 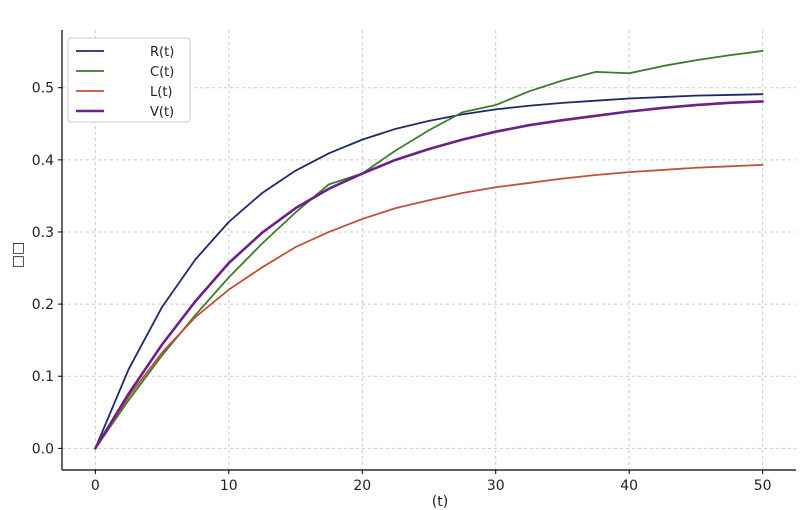 I want to click on legend-label: L(t), so click(x=161, y=92).